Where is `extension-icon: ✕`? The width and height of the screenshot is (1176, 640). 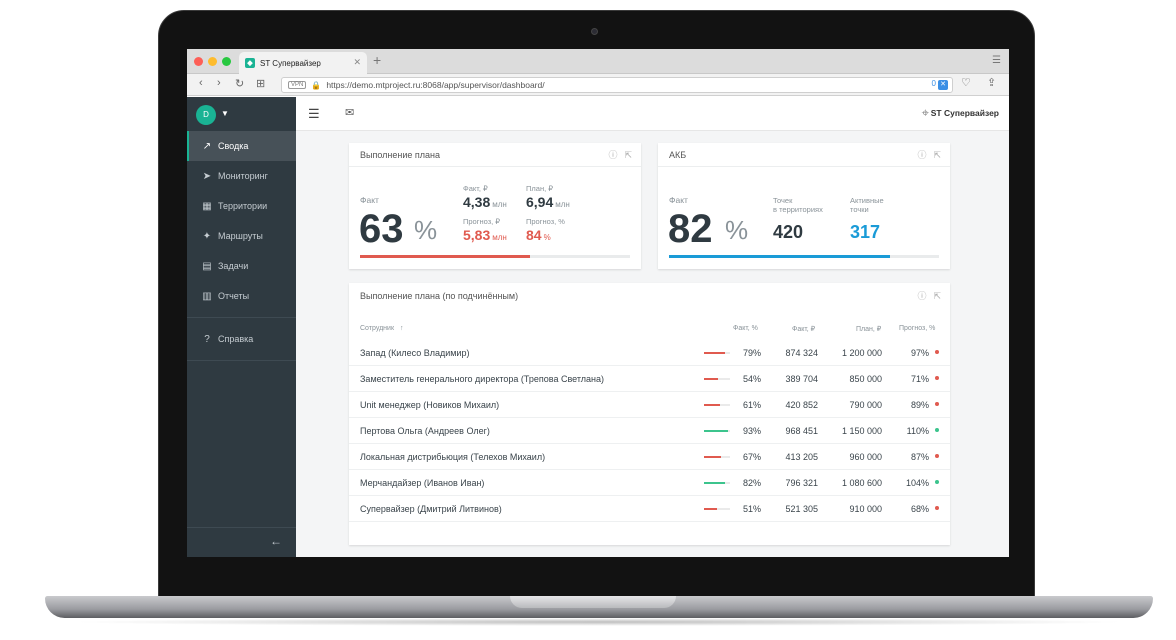 extension-icon: ✕ is located at coordinates (943, 85).